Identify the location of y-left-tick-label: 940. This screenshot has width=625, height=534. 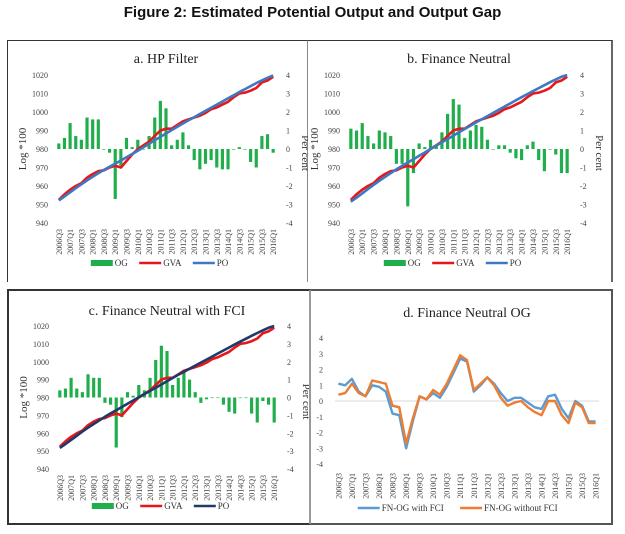
(334, 223).